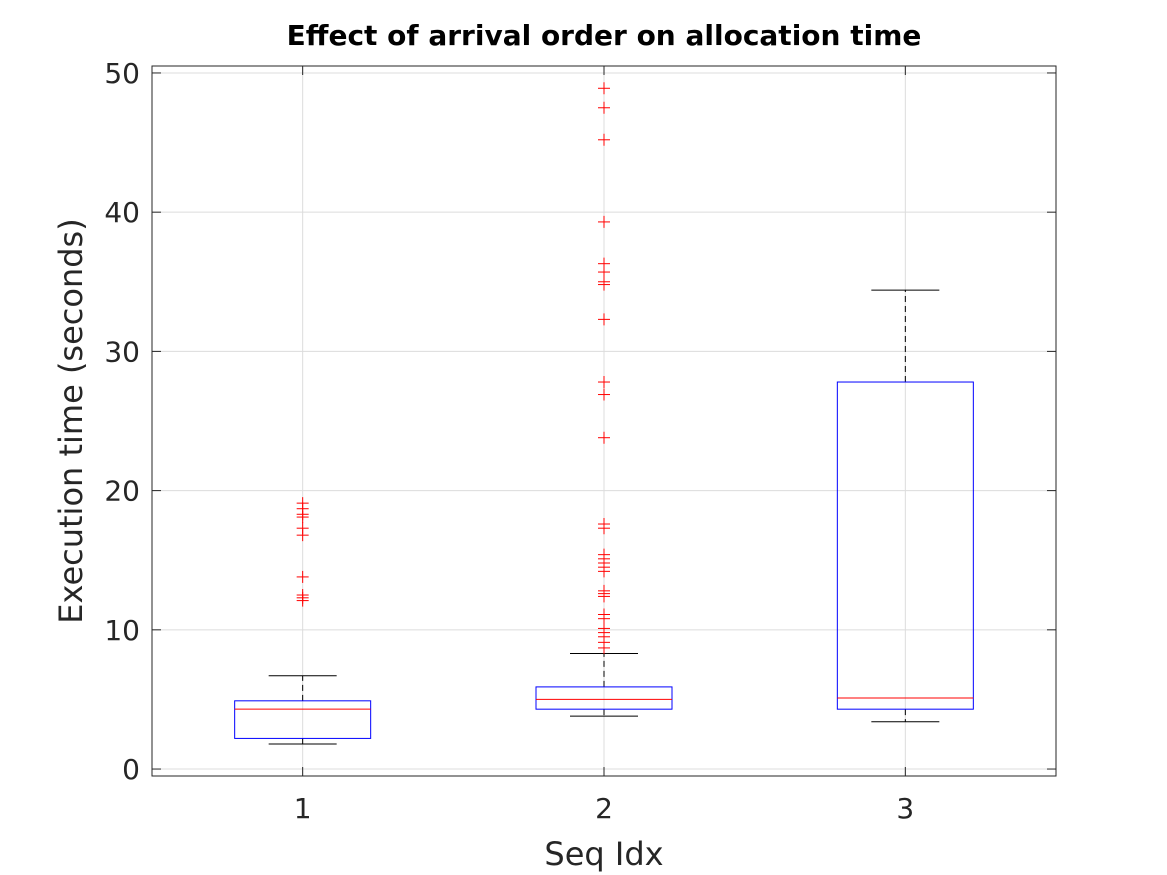 The height and width of the screenshot is (875, 1167). What do you see at coordinates (122, 73) in the screenshot?
I see `y-tick-label: 50` at bounding box center [122, 73].